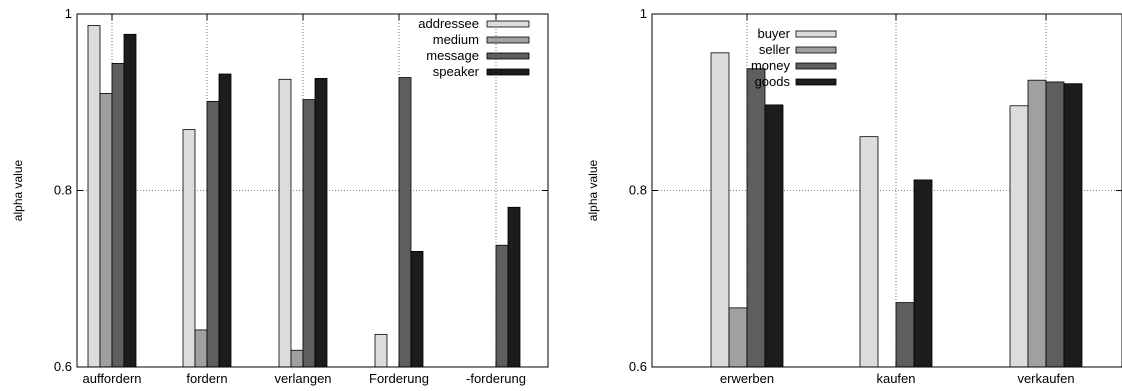  I want to click on legend-label: buyer, so click(773, 33).